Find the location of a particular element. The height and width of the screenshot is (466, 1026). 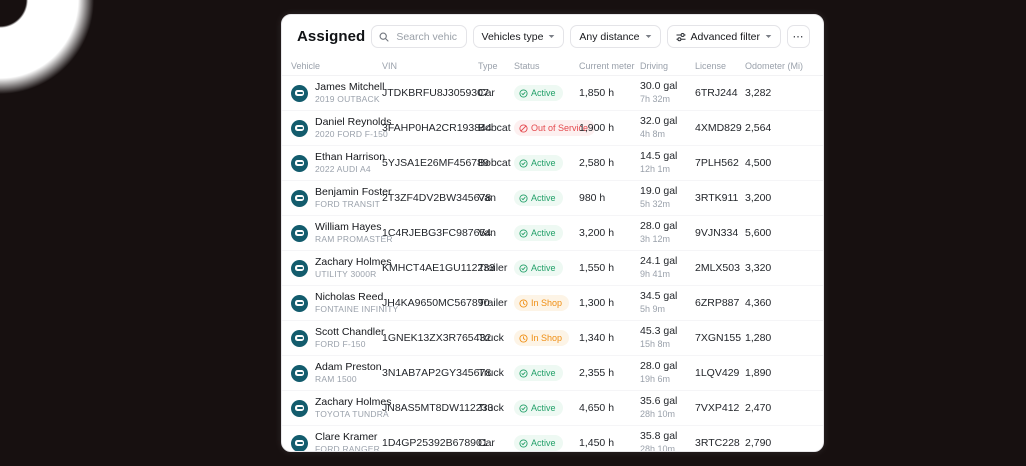

vin-value: 3FAHP0HA2CR193844 is located at coordinates (437, 128).